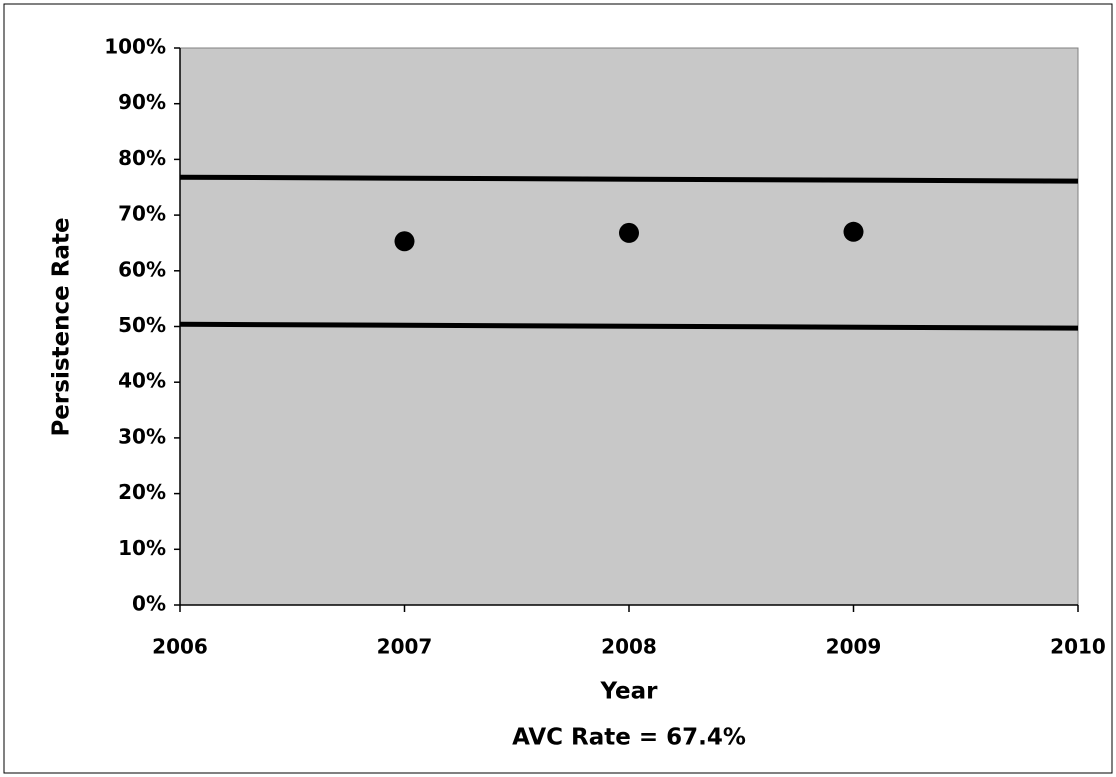  What do you see at coordinates (629, 738) in the screenshot?
I see `annotation: AVC Rate = 67.4%` at bounding box center [629, 738].